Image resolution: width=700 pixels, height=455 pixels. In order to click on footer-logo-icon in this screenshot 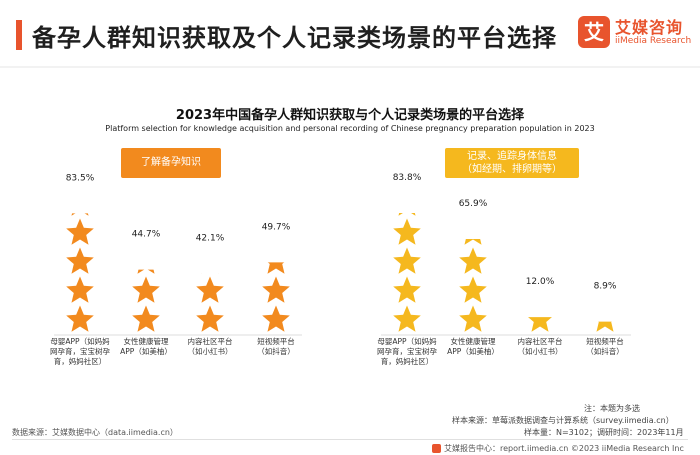, I will do `click(436, 448)`.